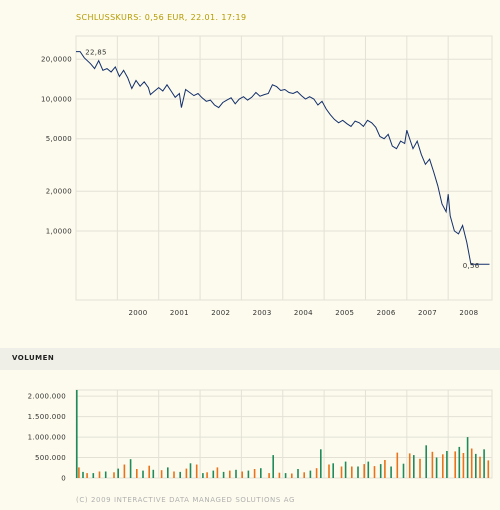 The image size is (500, 510). I want to click on price-annotation: 22,85, so click(96, 53).